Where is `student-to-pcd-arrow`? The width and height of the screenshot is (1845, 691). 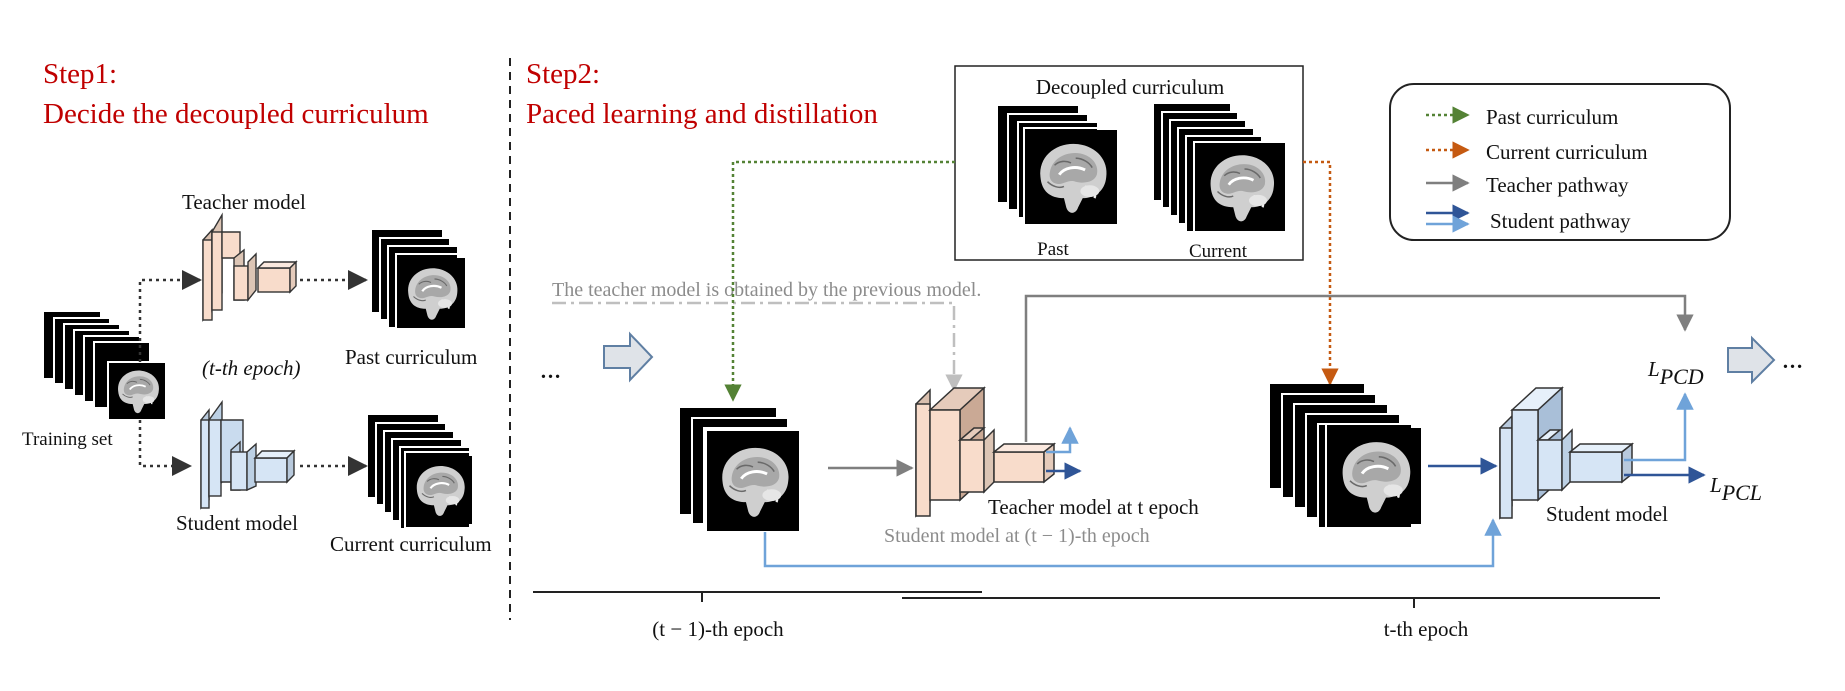
student-to-pcd-arrow is located at coordinates (1659, 427).